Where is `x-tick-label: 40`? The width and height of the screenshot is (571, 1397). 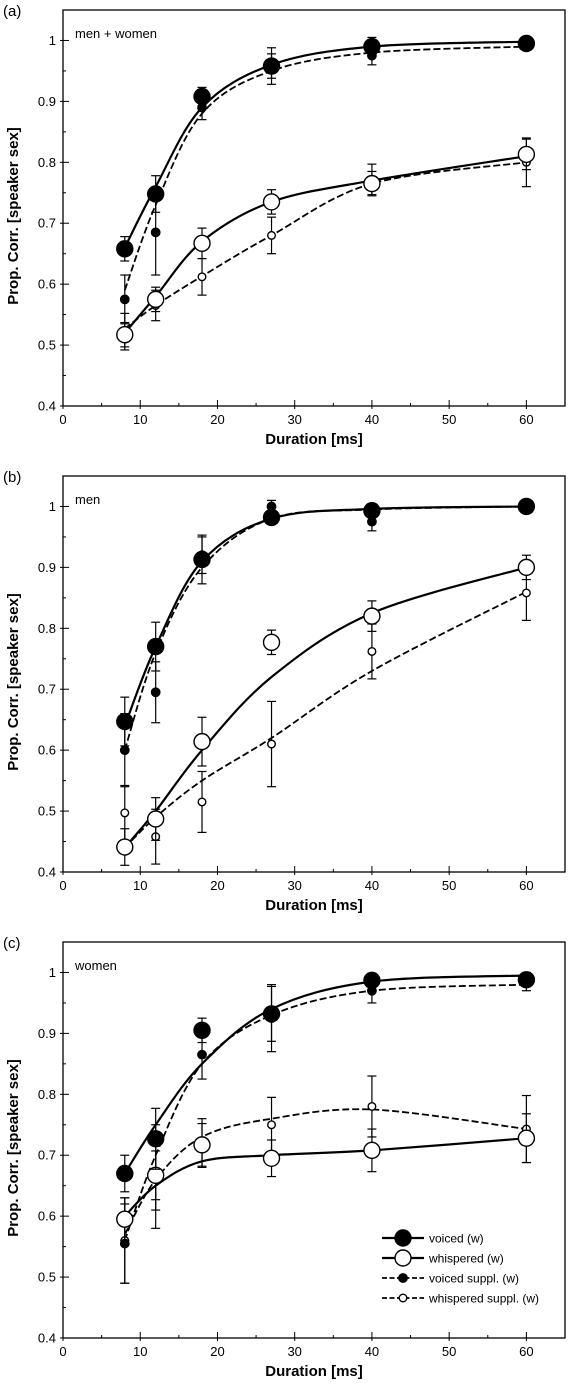 x-tick-label: 40 is located at coordinates (372, 419).